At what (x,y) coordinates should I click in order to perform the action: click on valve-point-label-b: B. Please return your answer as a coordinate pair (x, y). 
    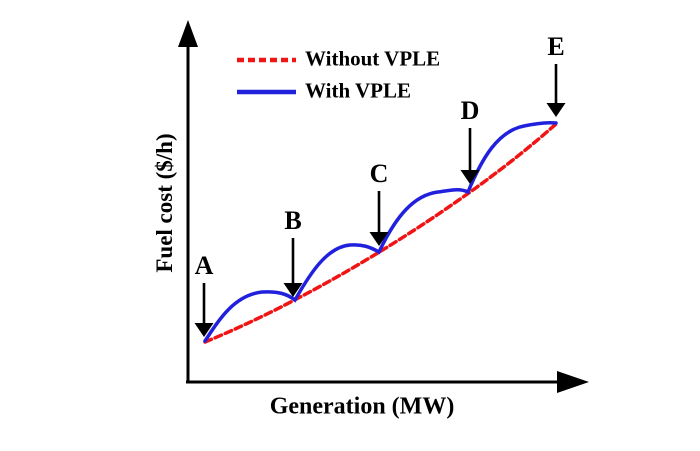
    Looking at the image, I should click on (293, 220).